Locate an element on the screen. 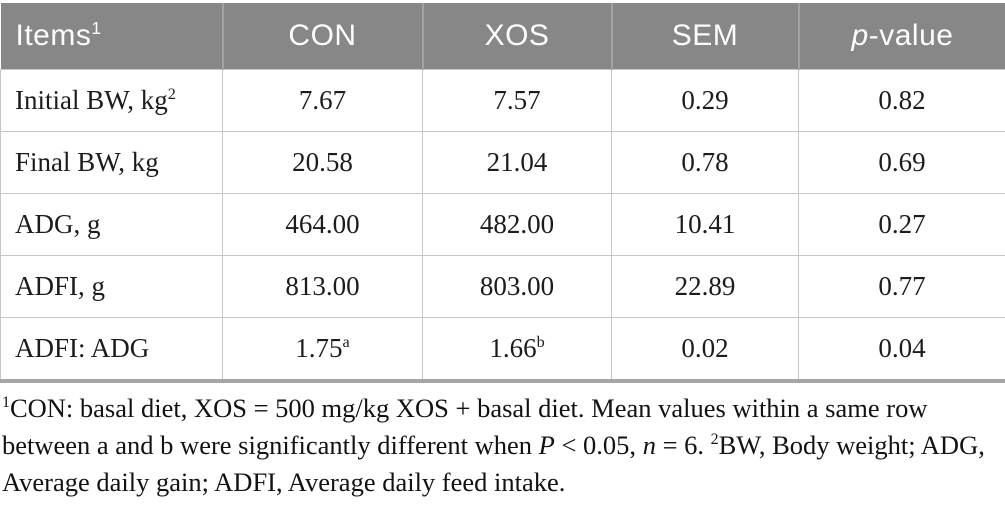  cell-item: Initial BW, kg2 is located at coordinates (111, 100).